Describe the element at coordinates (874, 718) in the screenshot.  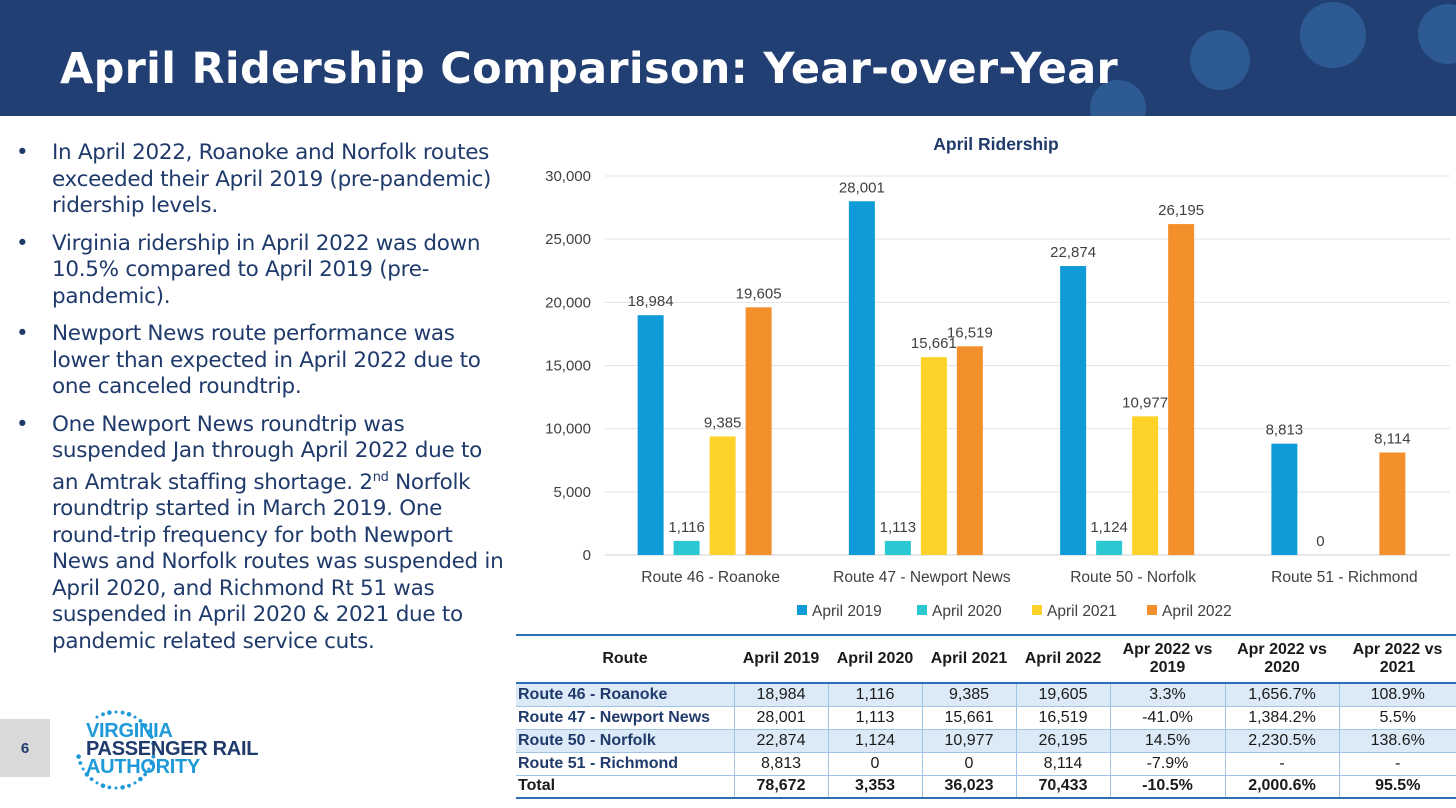
I see `table-cell: 1,113` at that location.